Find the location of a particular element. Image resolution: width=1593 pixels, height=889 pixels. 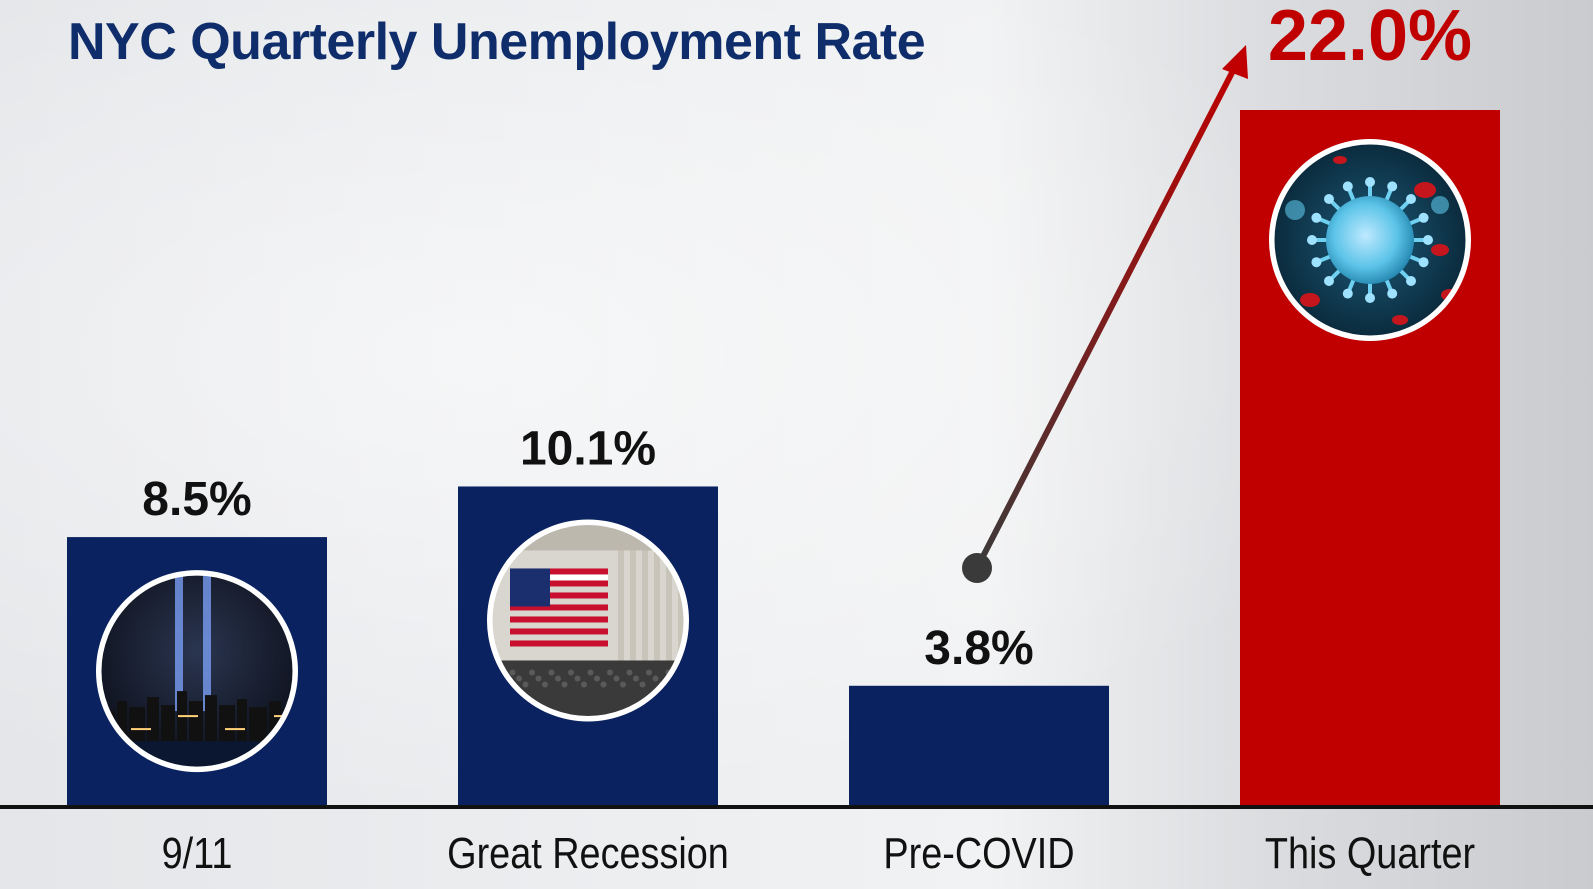

bar-pre-covid is located at coordinates (979, 745).